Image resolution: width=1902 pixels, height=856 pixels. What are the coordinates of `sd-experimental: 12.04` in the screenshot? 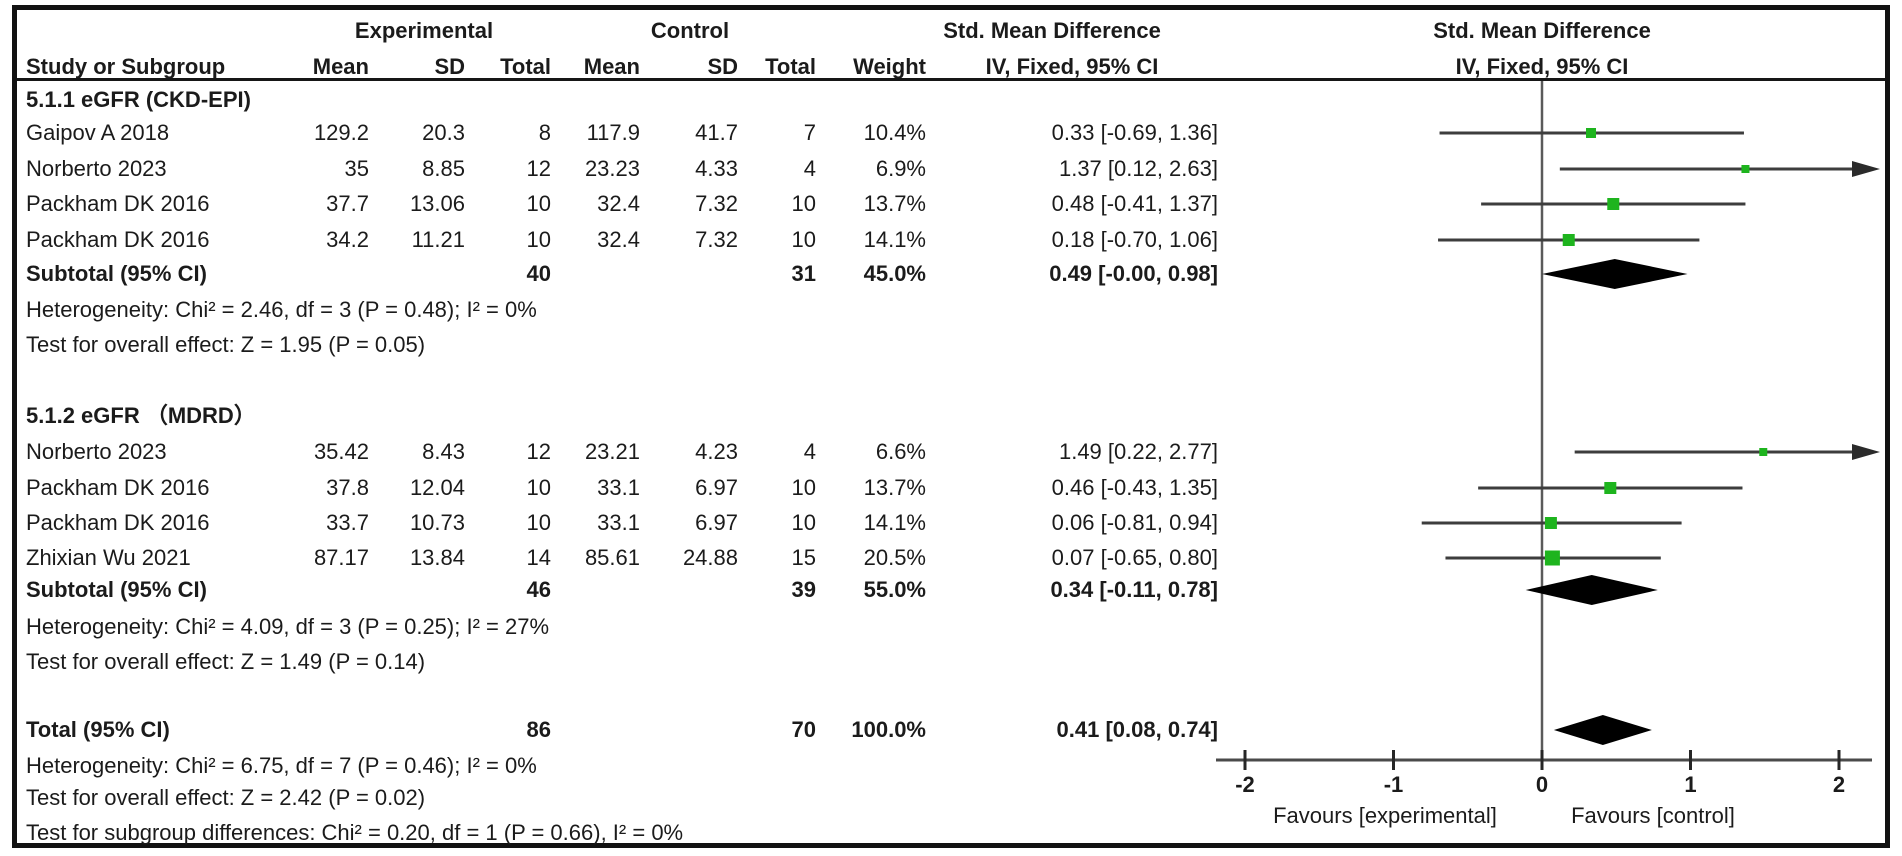 It's located at (437, 487).